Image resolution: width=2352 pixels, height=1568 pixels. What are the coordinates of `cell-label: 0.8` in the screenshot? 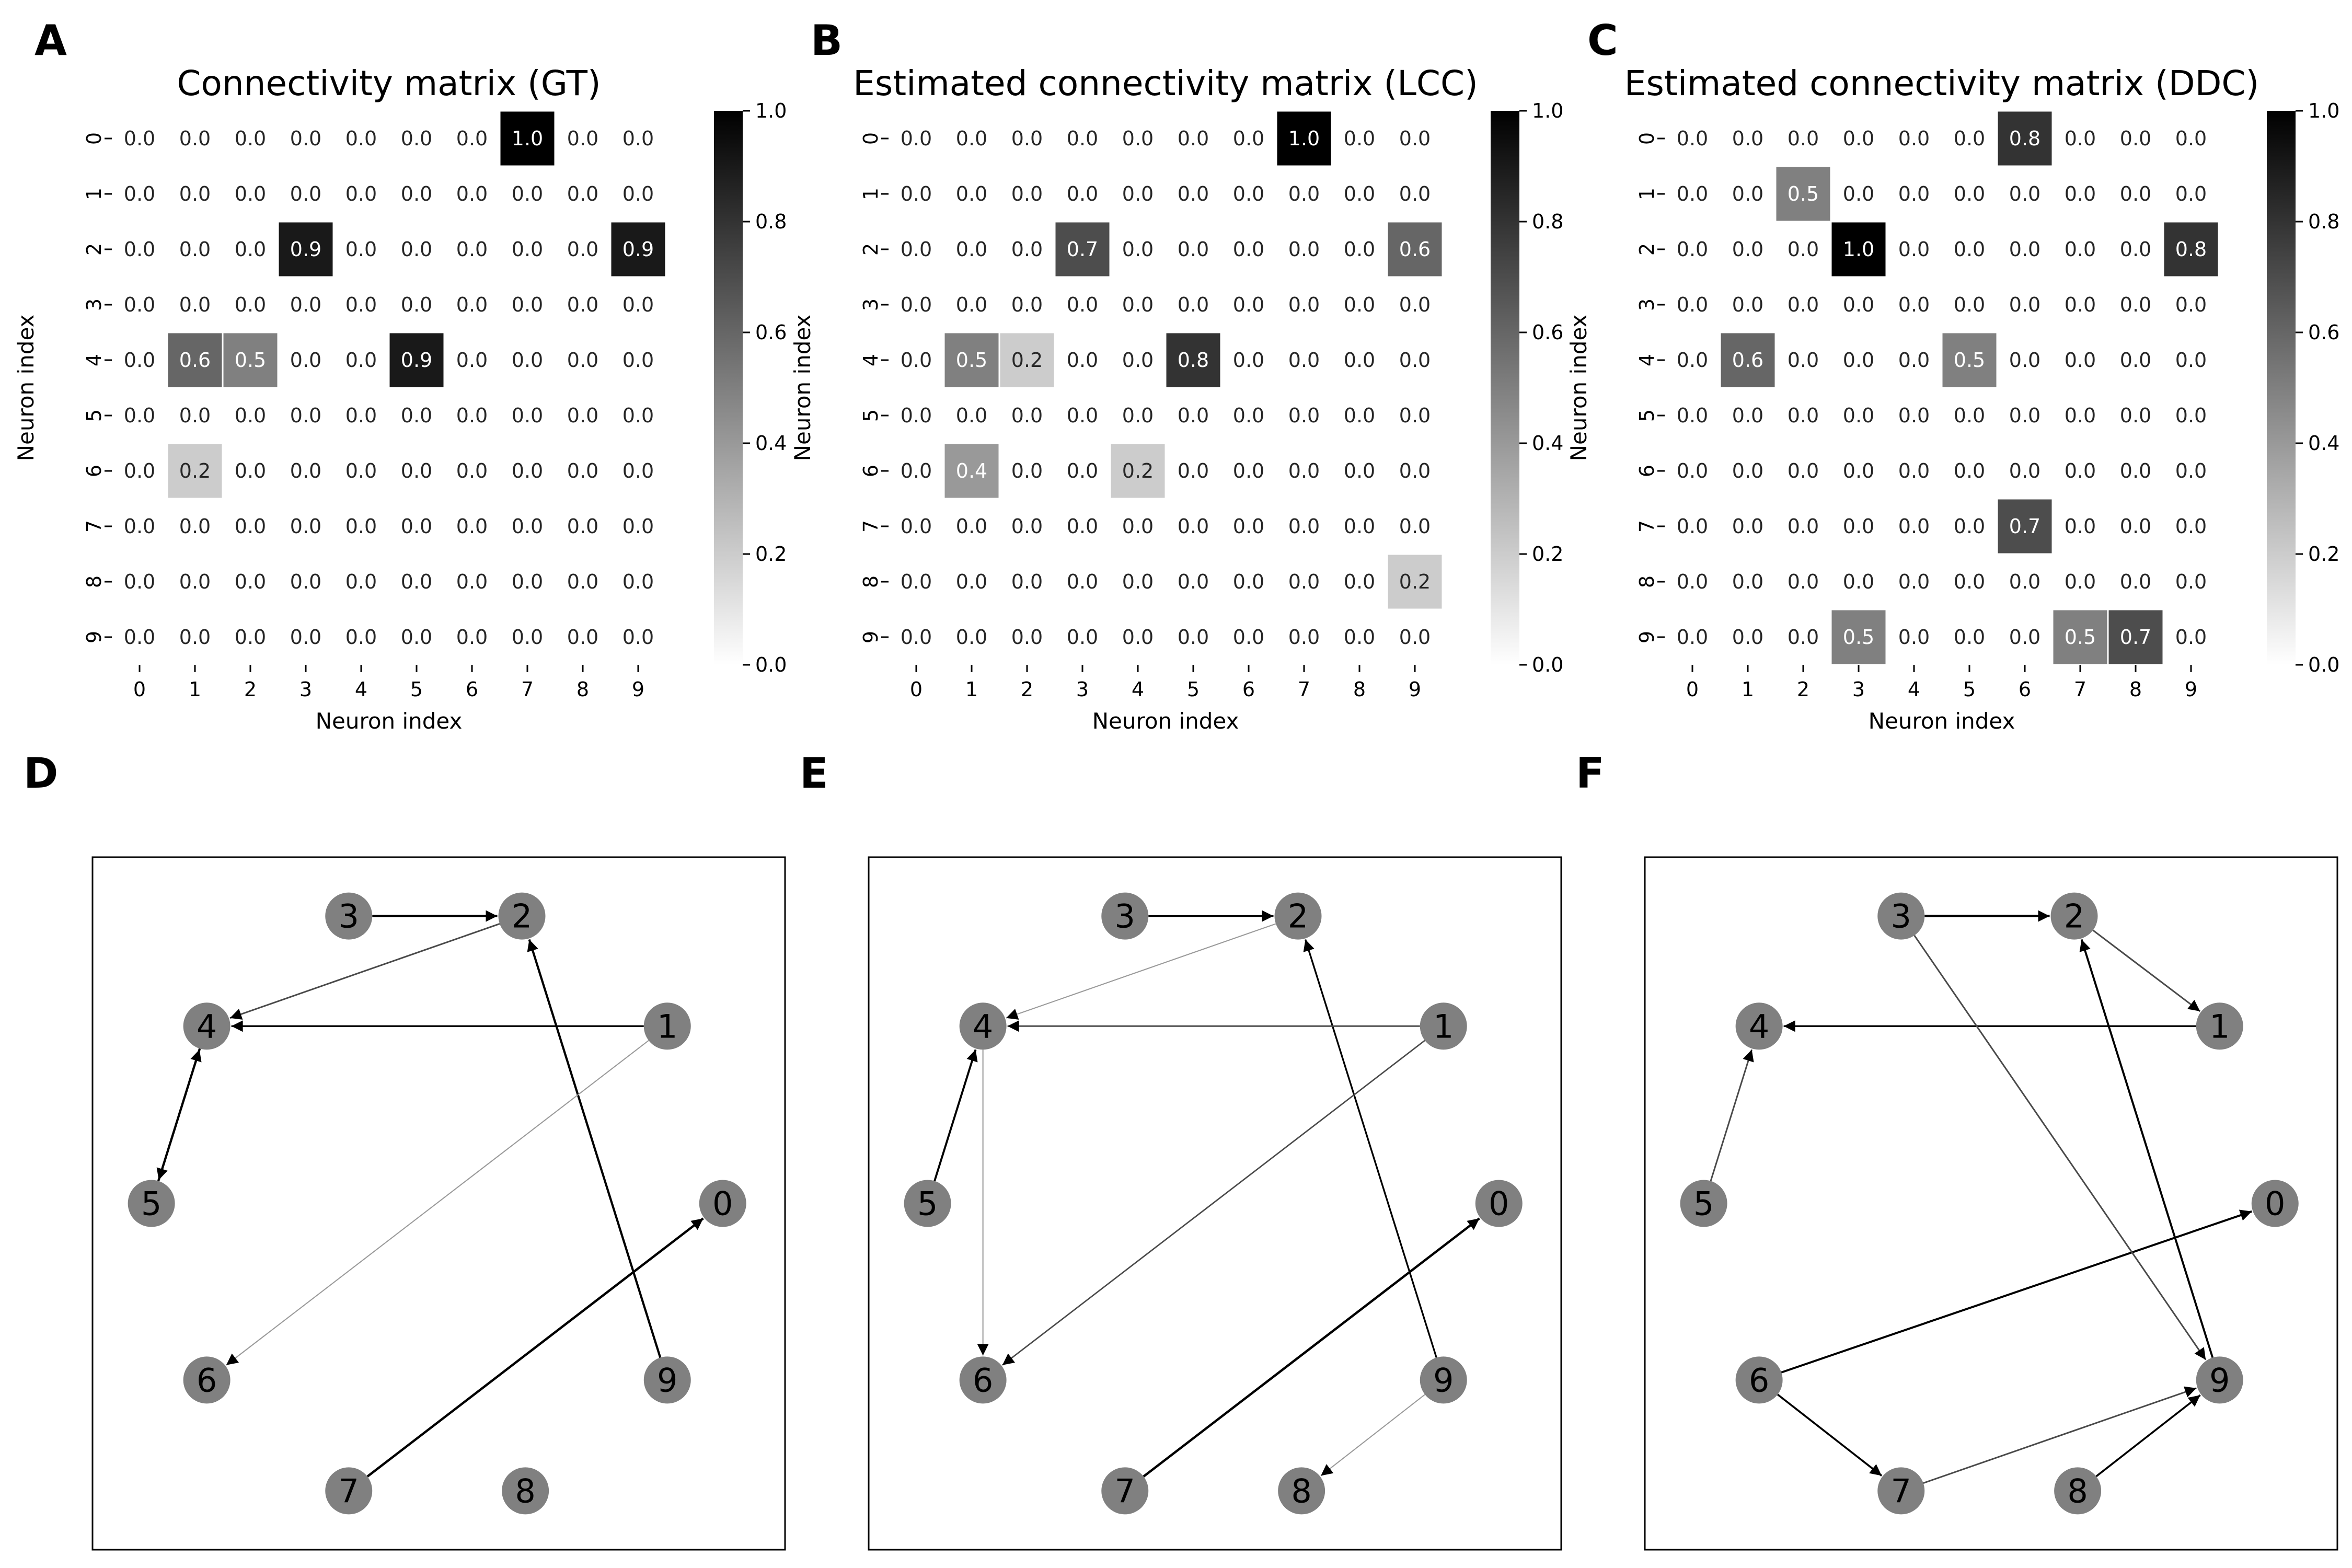 It's located at (2191, 249).